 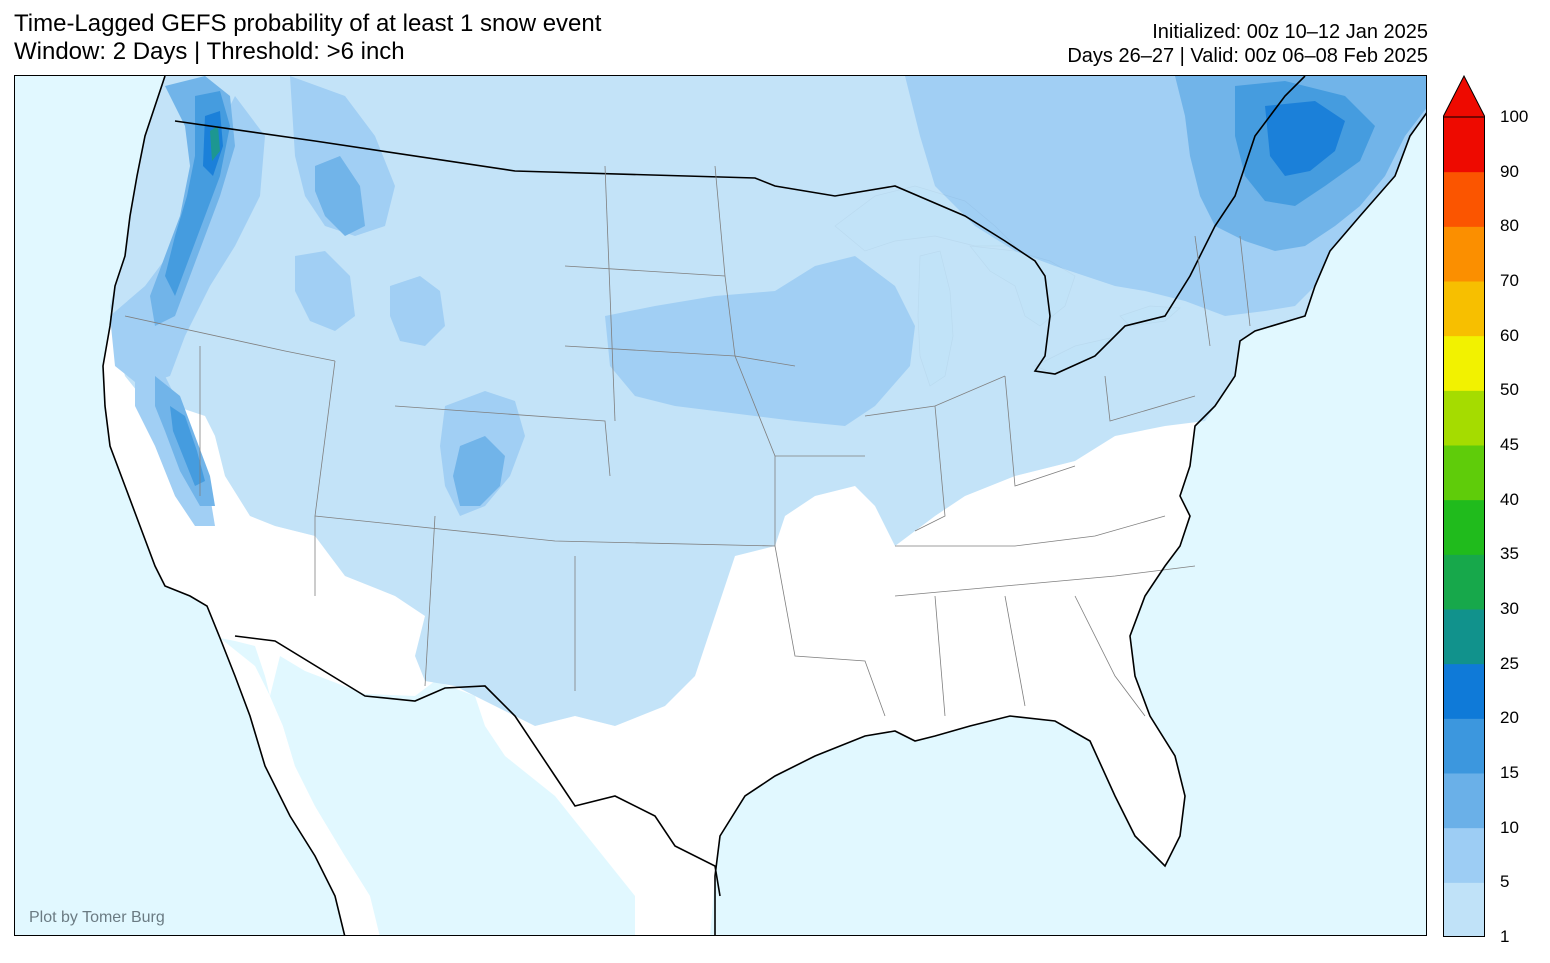 I want to click on prob-10-15-colorado, so click(x=479, y=471).